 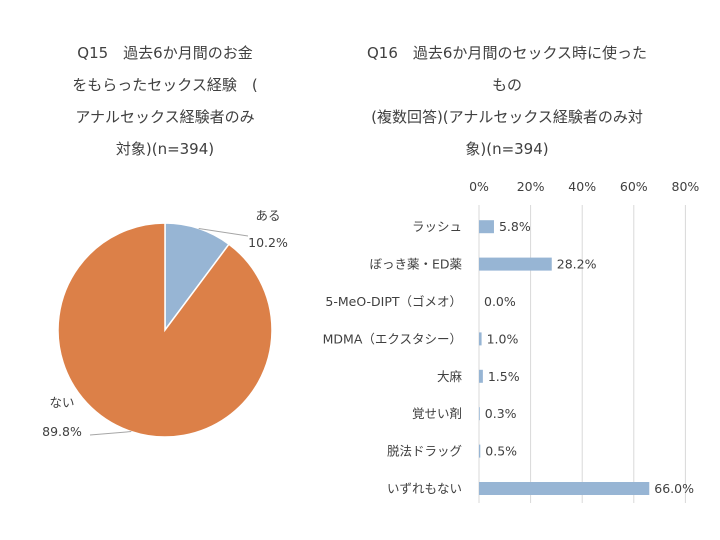 I want to click on bar-x-tick-label: 20%, so click(x=531, y=186).